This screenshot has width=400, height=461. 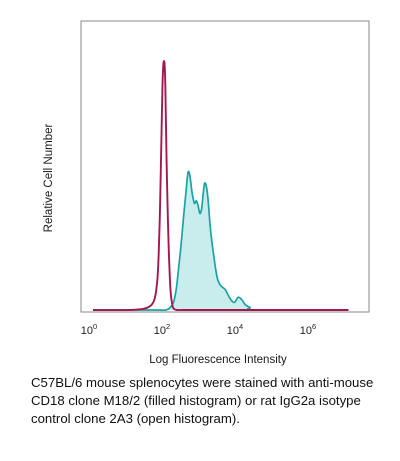 I want to click on x-tick-label: 10⁶, so click(x=308, y=329).